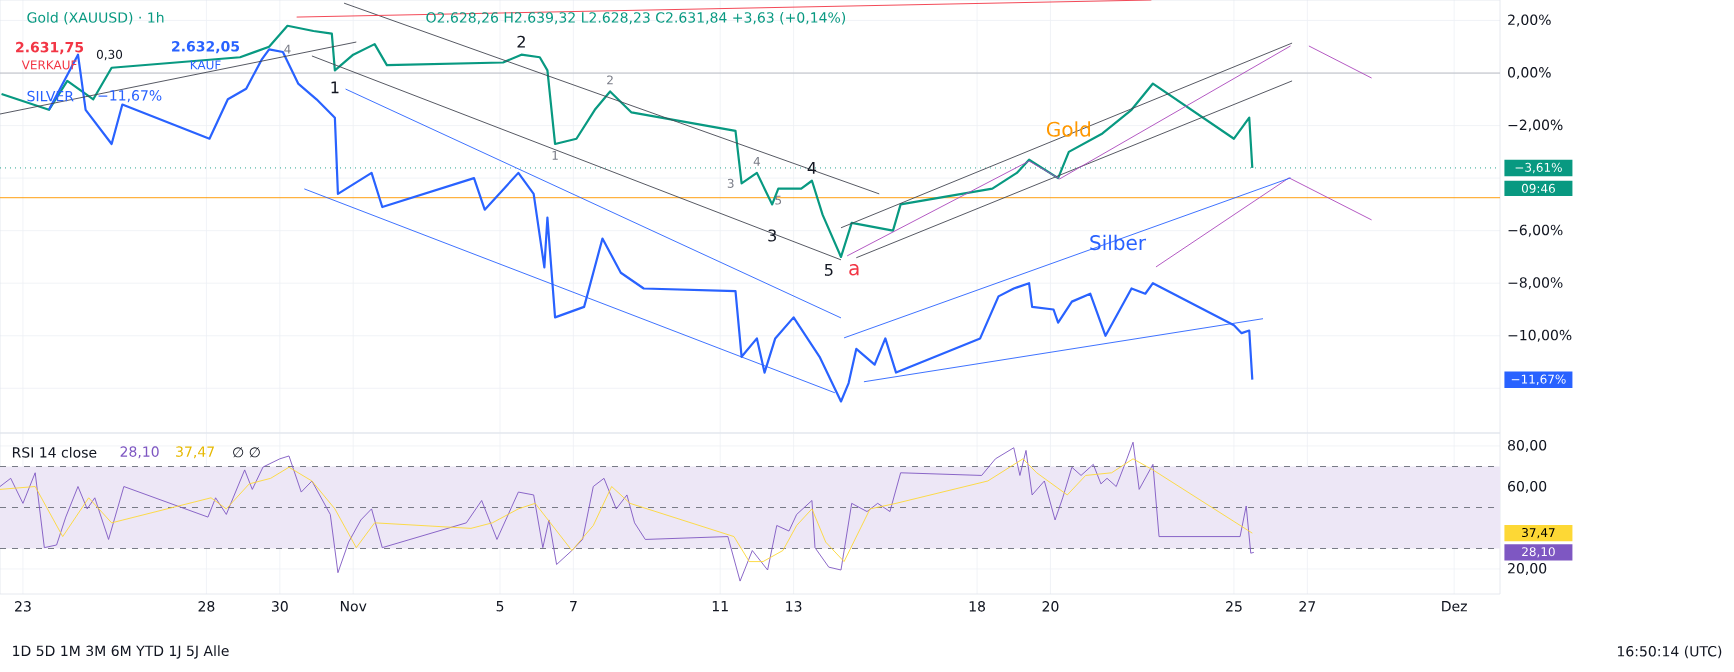 Image resolution: width=1734 pixels, height=672 pixels. Describe the element at coordinates (205, 65) in the screenshot. I see `annotation: KAUF` at that location.